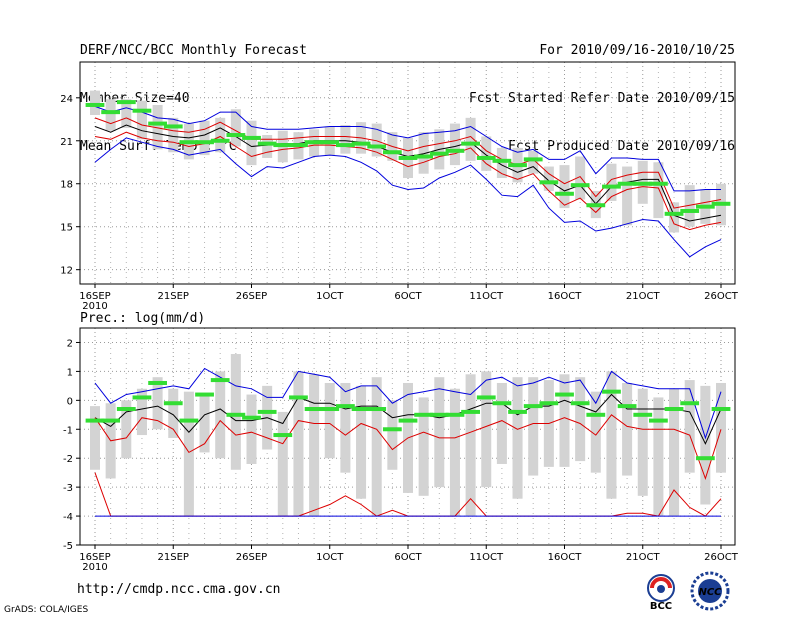 The width and height of the screenshot is (800, 618). I want to click on x-tick-label: 11OCT, so click(486, 557).